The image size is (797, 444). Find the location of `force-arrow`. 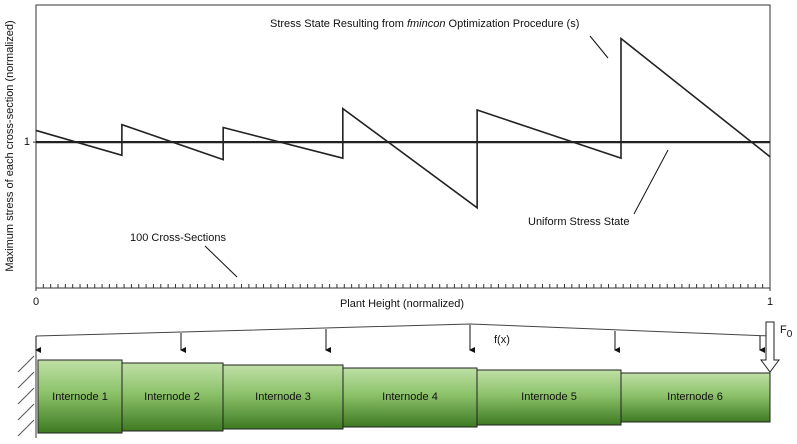

force-arrow is located at coordinates (770, 347).